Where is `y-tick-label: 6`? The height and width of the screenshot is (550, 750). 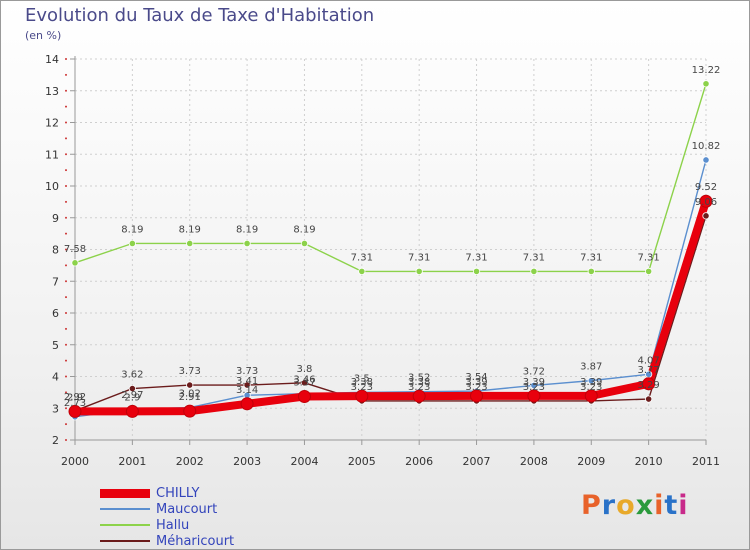 y-tick-label: 6 is located at coordinates (55, 313).